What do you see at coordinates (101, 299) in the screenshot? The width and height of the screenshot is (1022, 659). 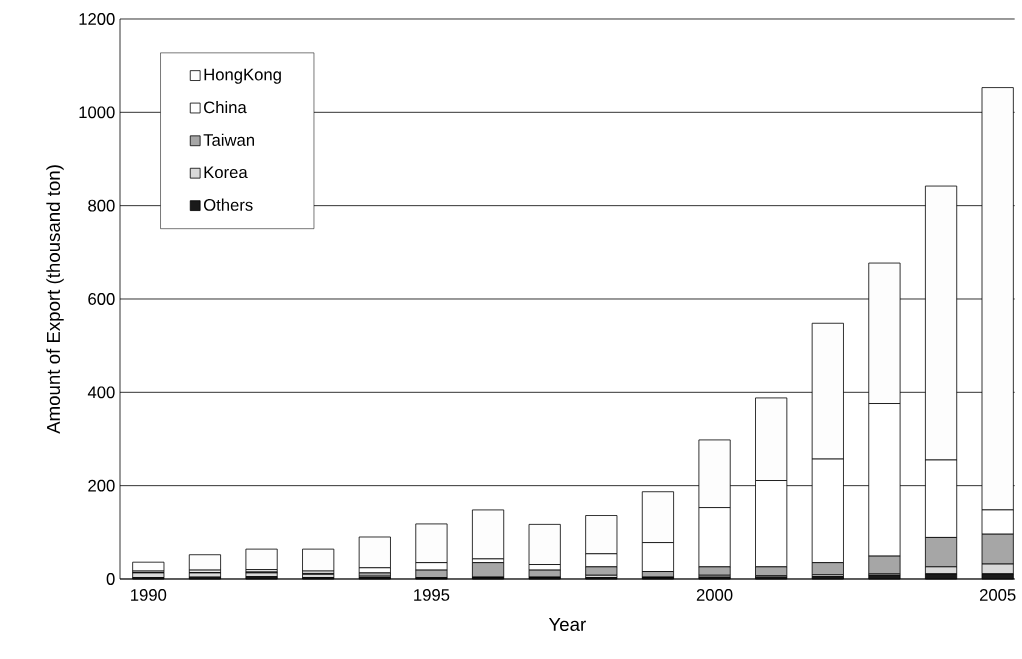 I see `y-tick-label: 600` at bounding box center [101, 299].